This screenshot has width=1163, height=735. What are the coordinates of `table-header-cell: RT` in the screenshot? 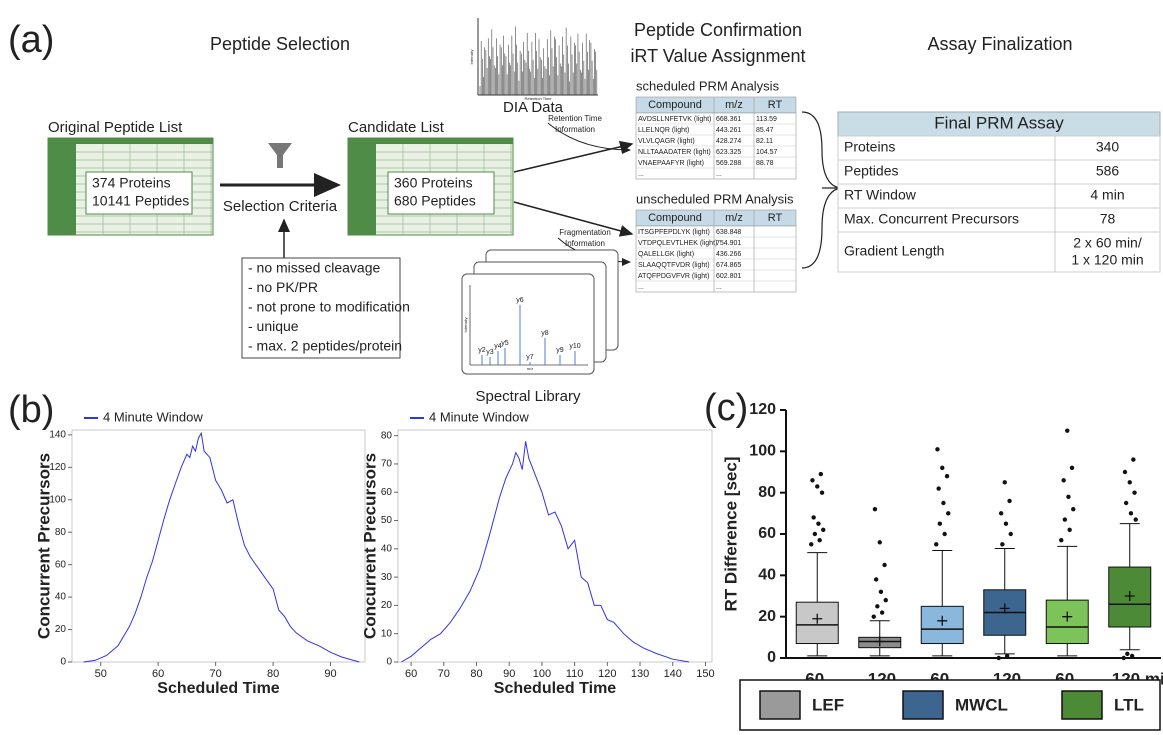 It's located at (775, 105).